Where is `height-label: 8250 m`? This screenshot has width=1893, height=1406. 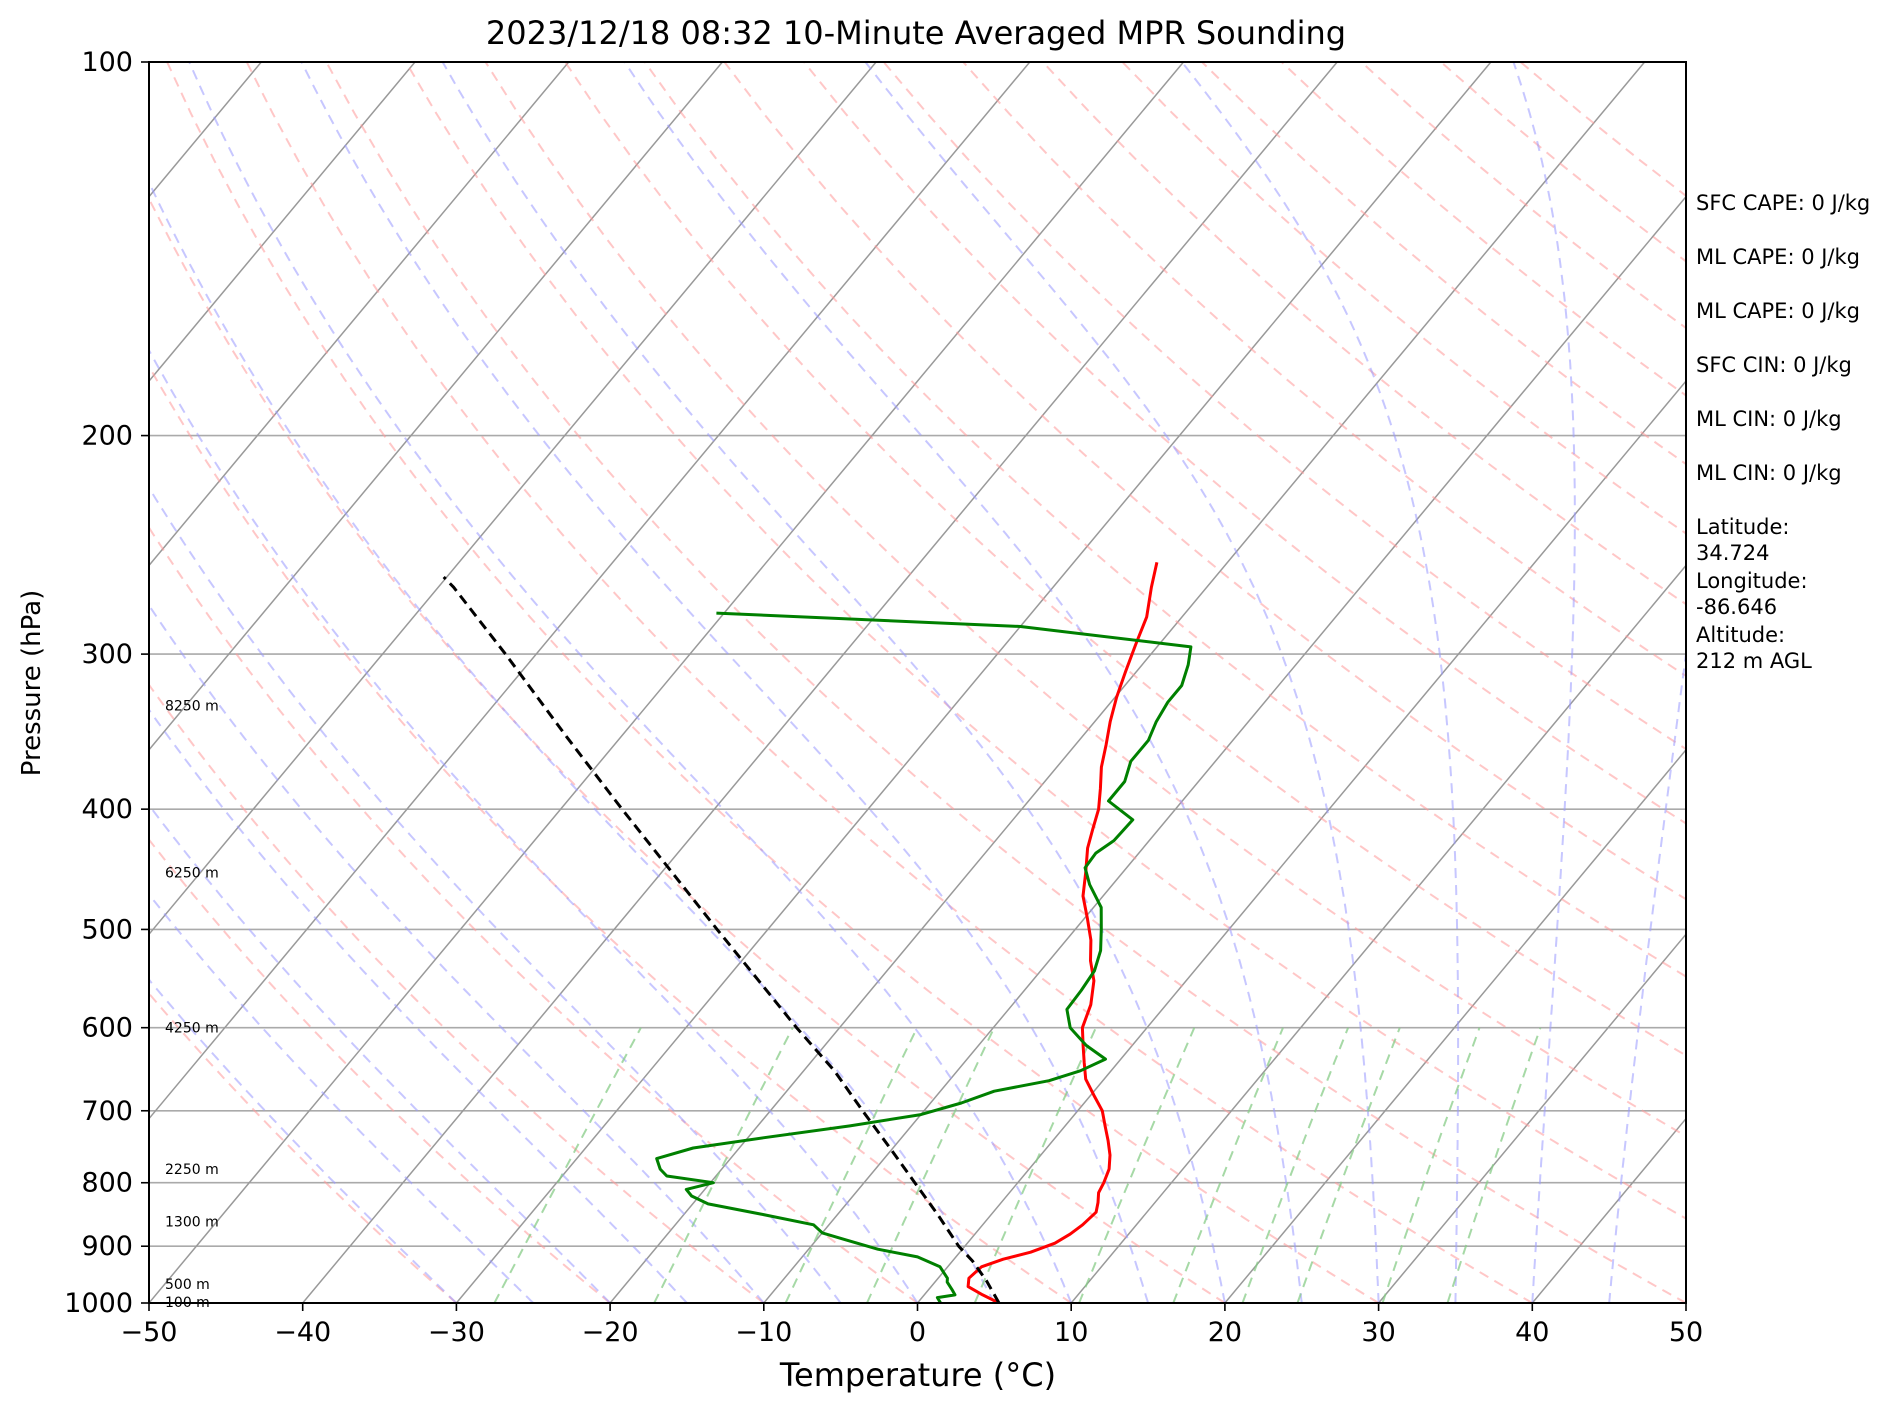 height-label: 8250 m is located at coordinates (192, 706).